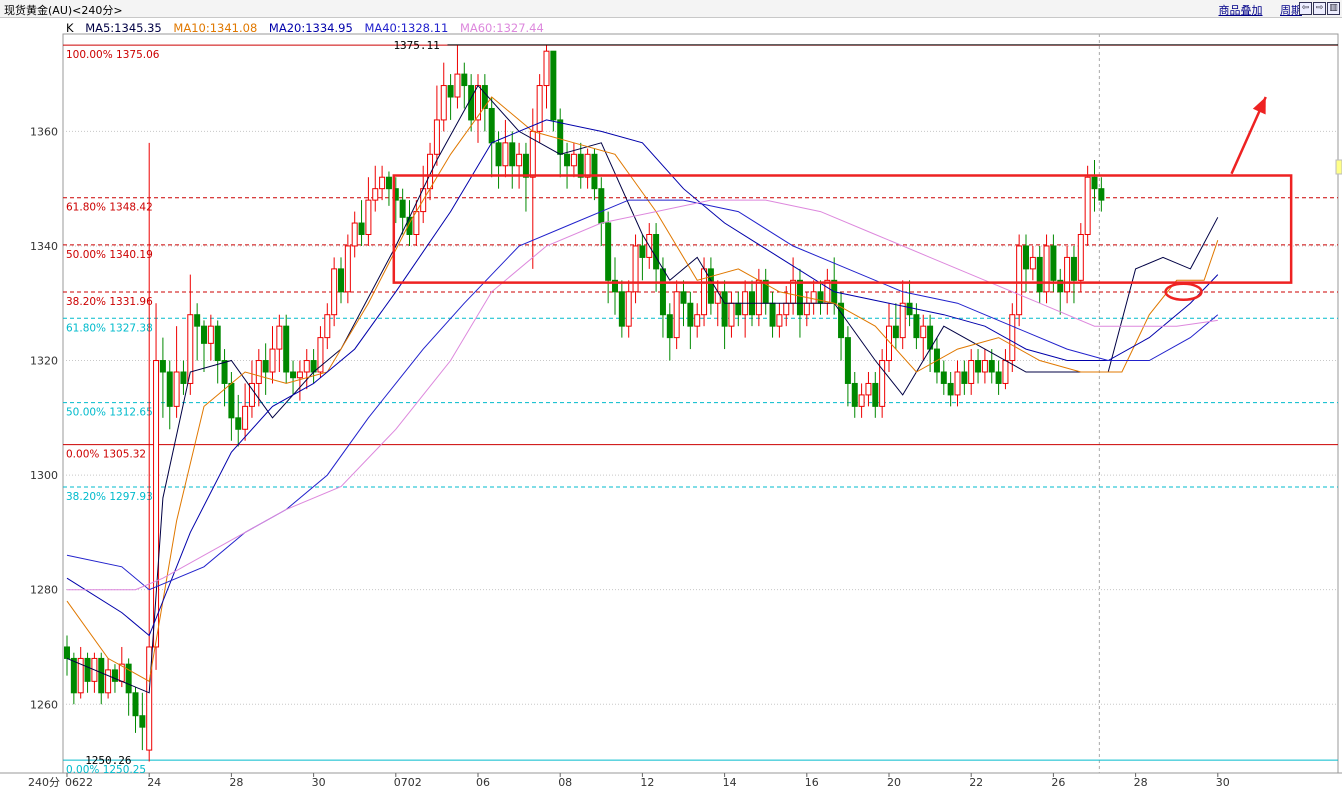 The height and width of the screenshot is (789, 1342). Describe the element at coordinates (1333, 8) in the screenshot. I see `layout-icon: ▥` at that location.